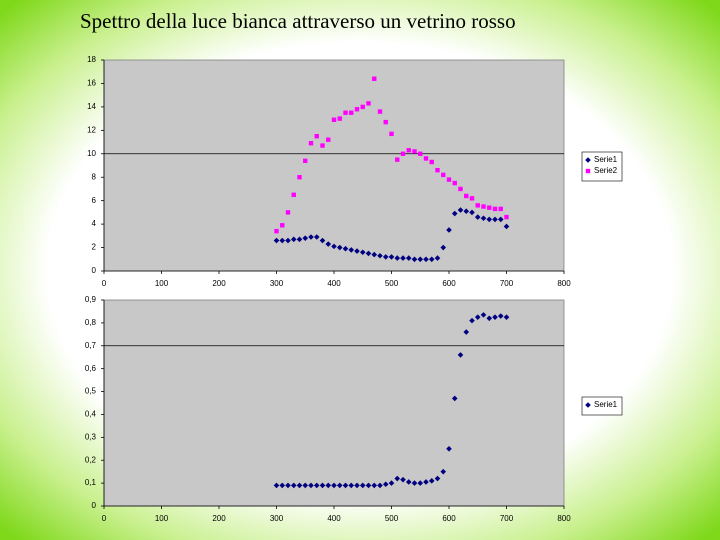 This screenshot has height=540, width=720. Describe the element at coordinates (334, 283) in the screenshot. I see `x-tick-label: 400` at that location.